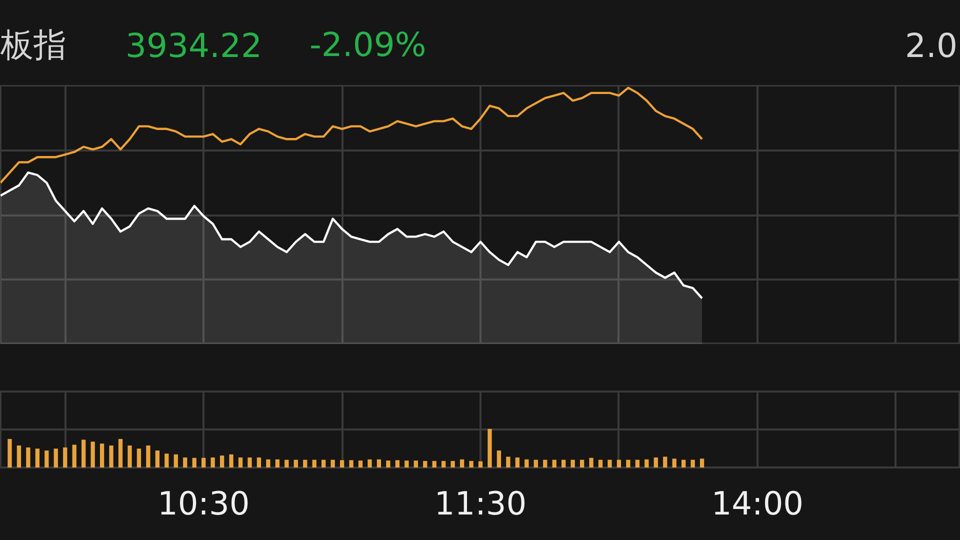 Image resolution: width=960 pixels, height=540 pixels. Describe the element at coordinates (368, 44) in the screenshot. I see `text: -2.09%` at that location.